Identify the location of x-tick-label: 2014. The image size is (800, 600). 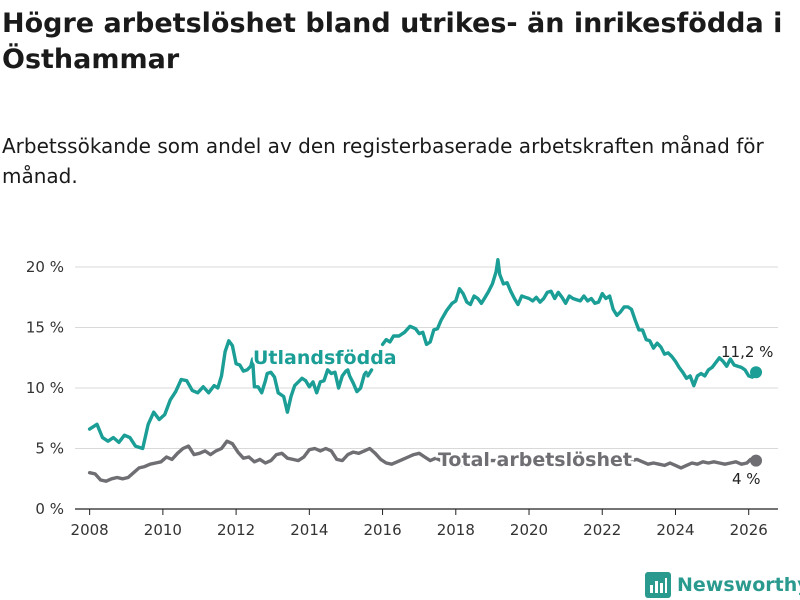
(309, 530).